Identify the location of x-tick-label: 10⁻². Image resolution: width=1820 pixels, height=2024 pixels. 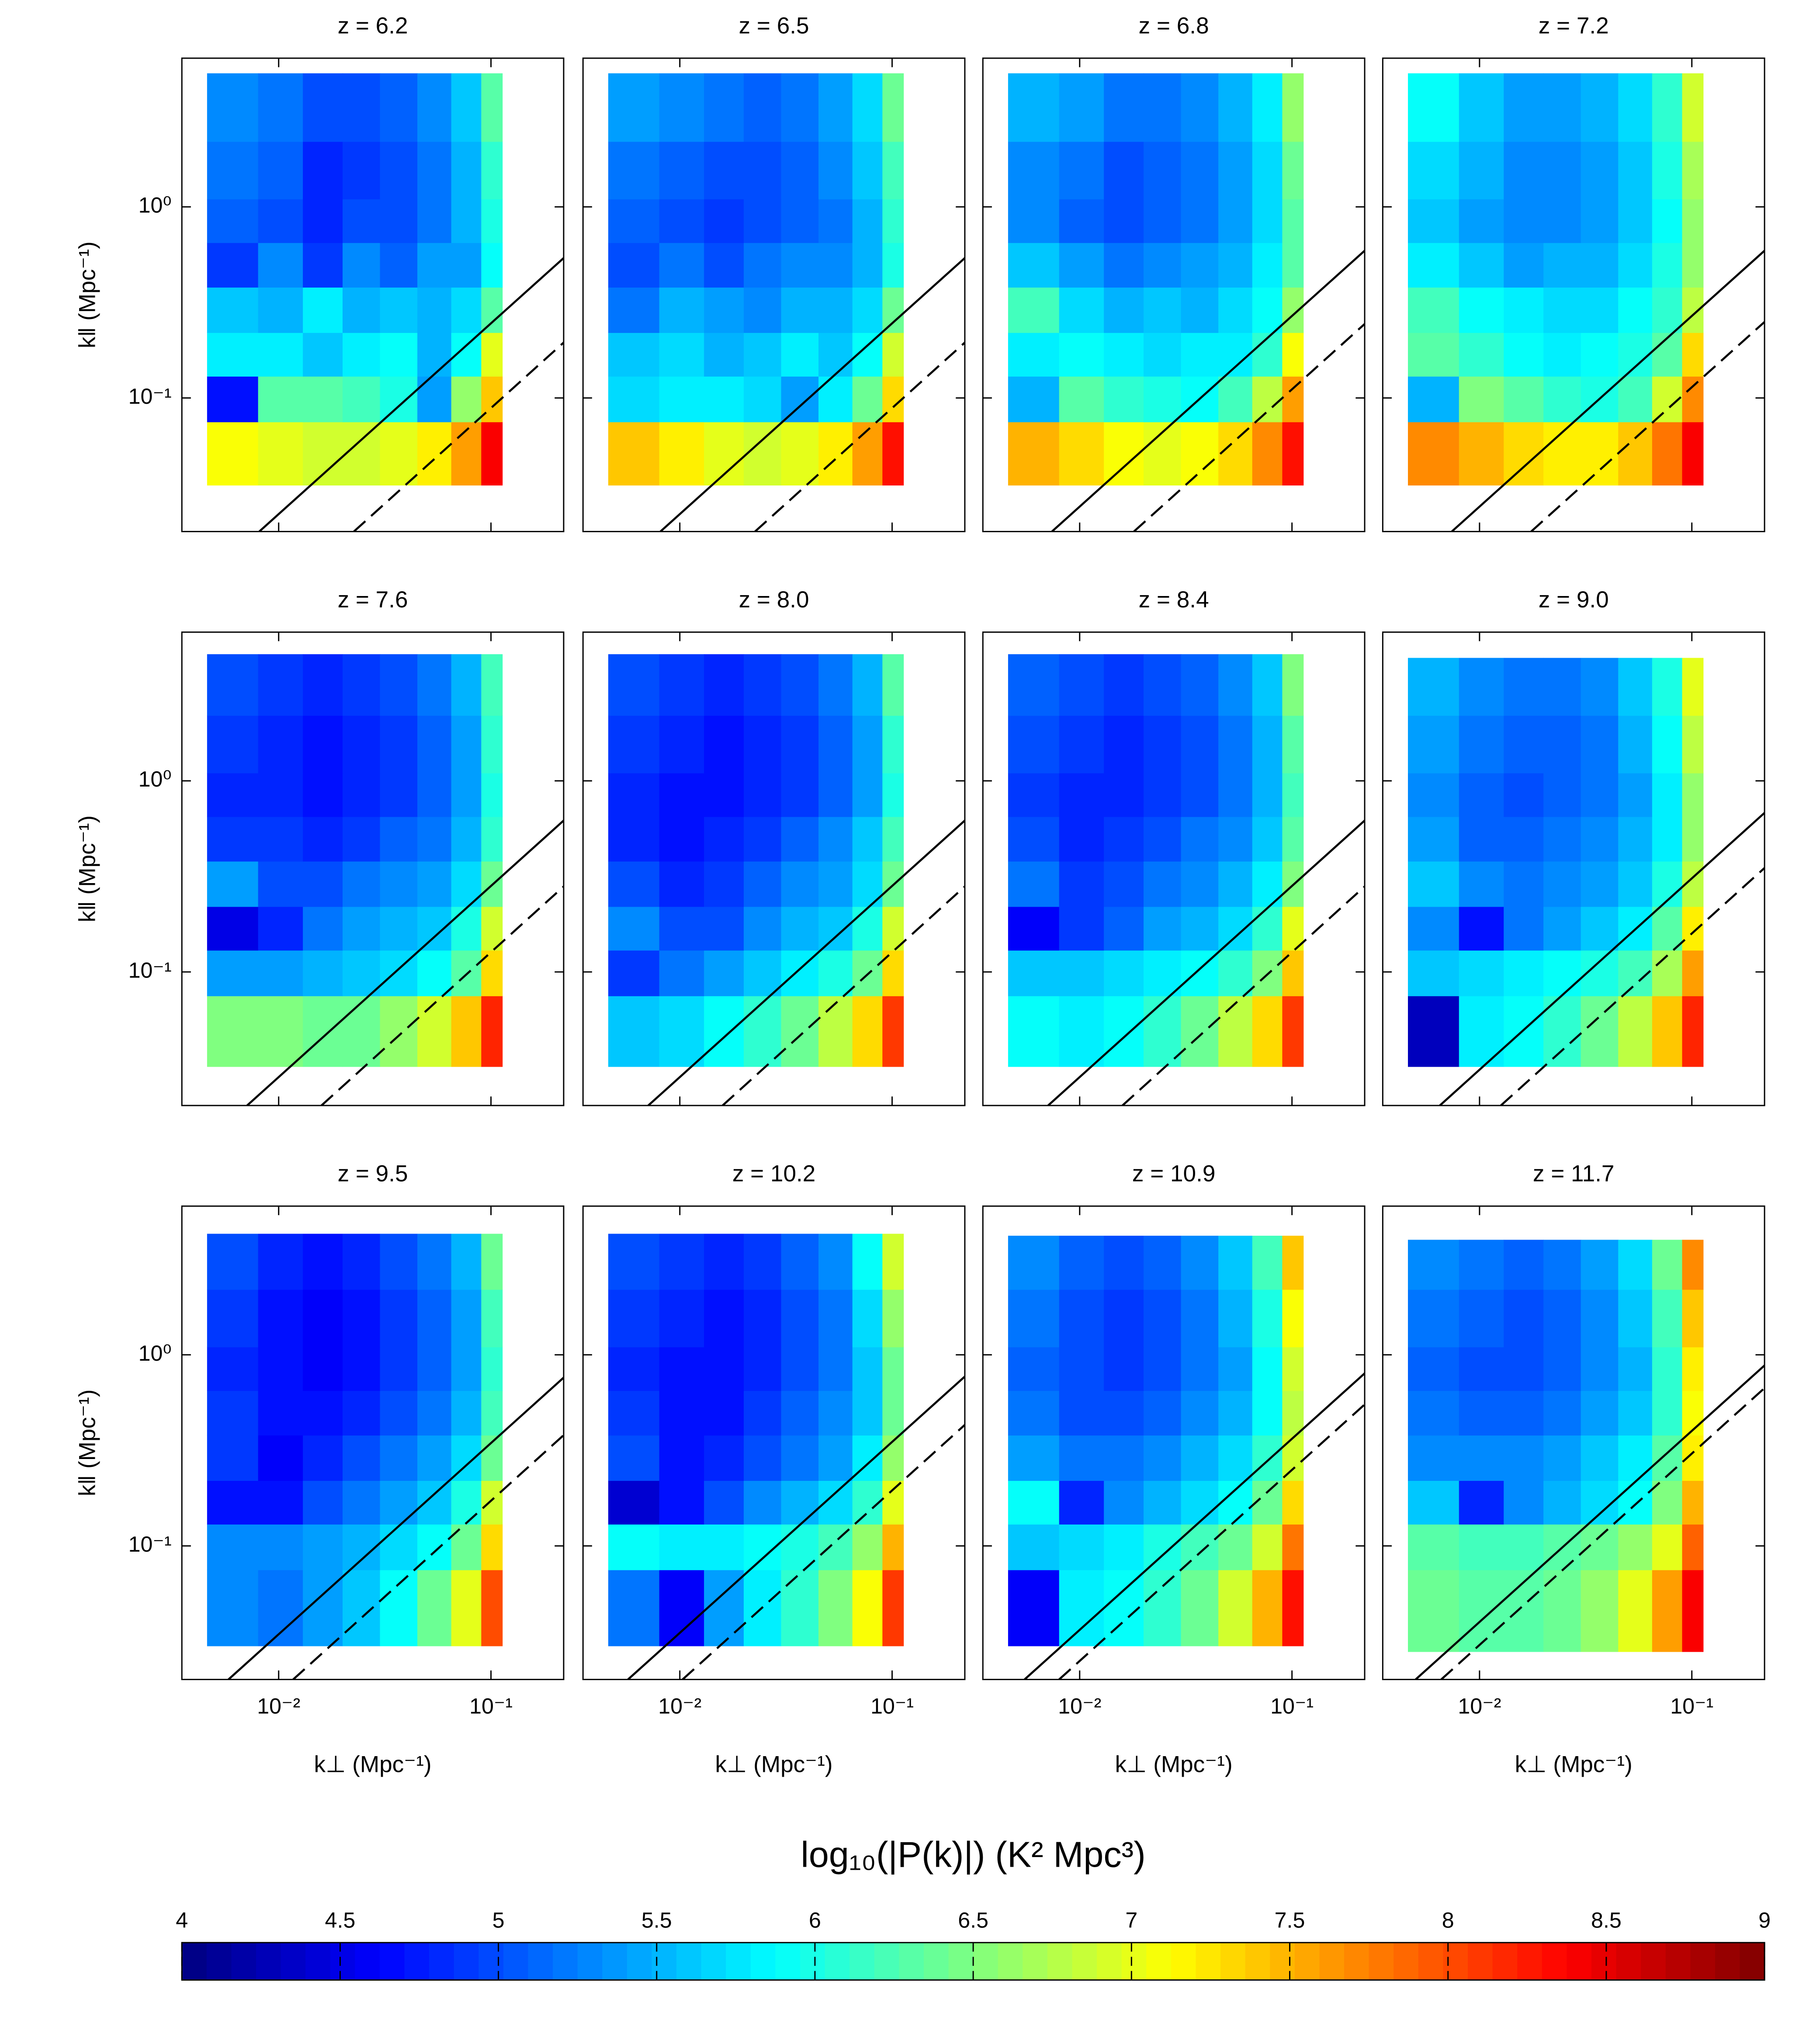
(679, 1707).